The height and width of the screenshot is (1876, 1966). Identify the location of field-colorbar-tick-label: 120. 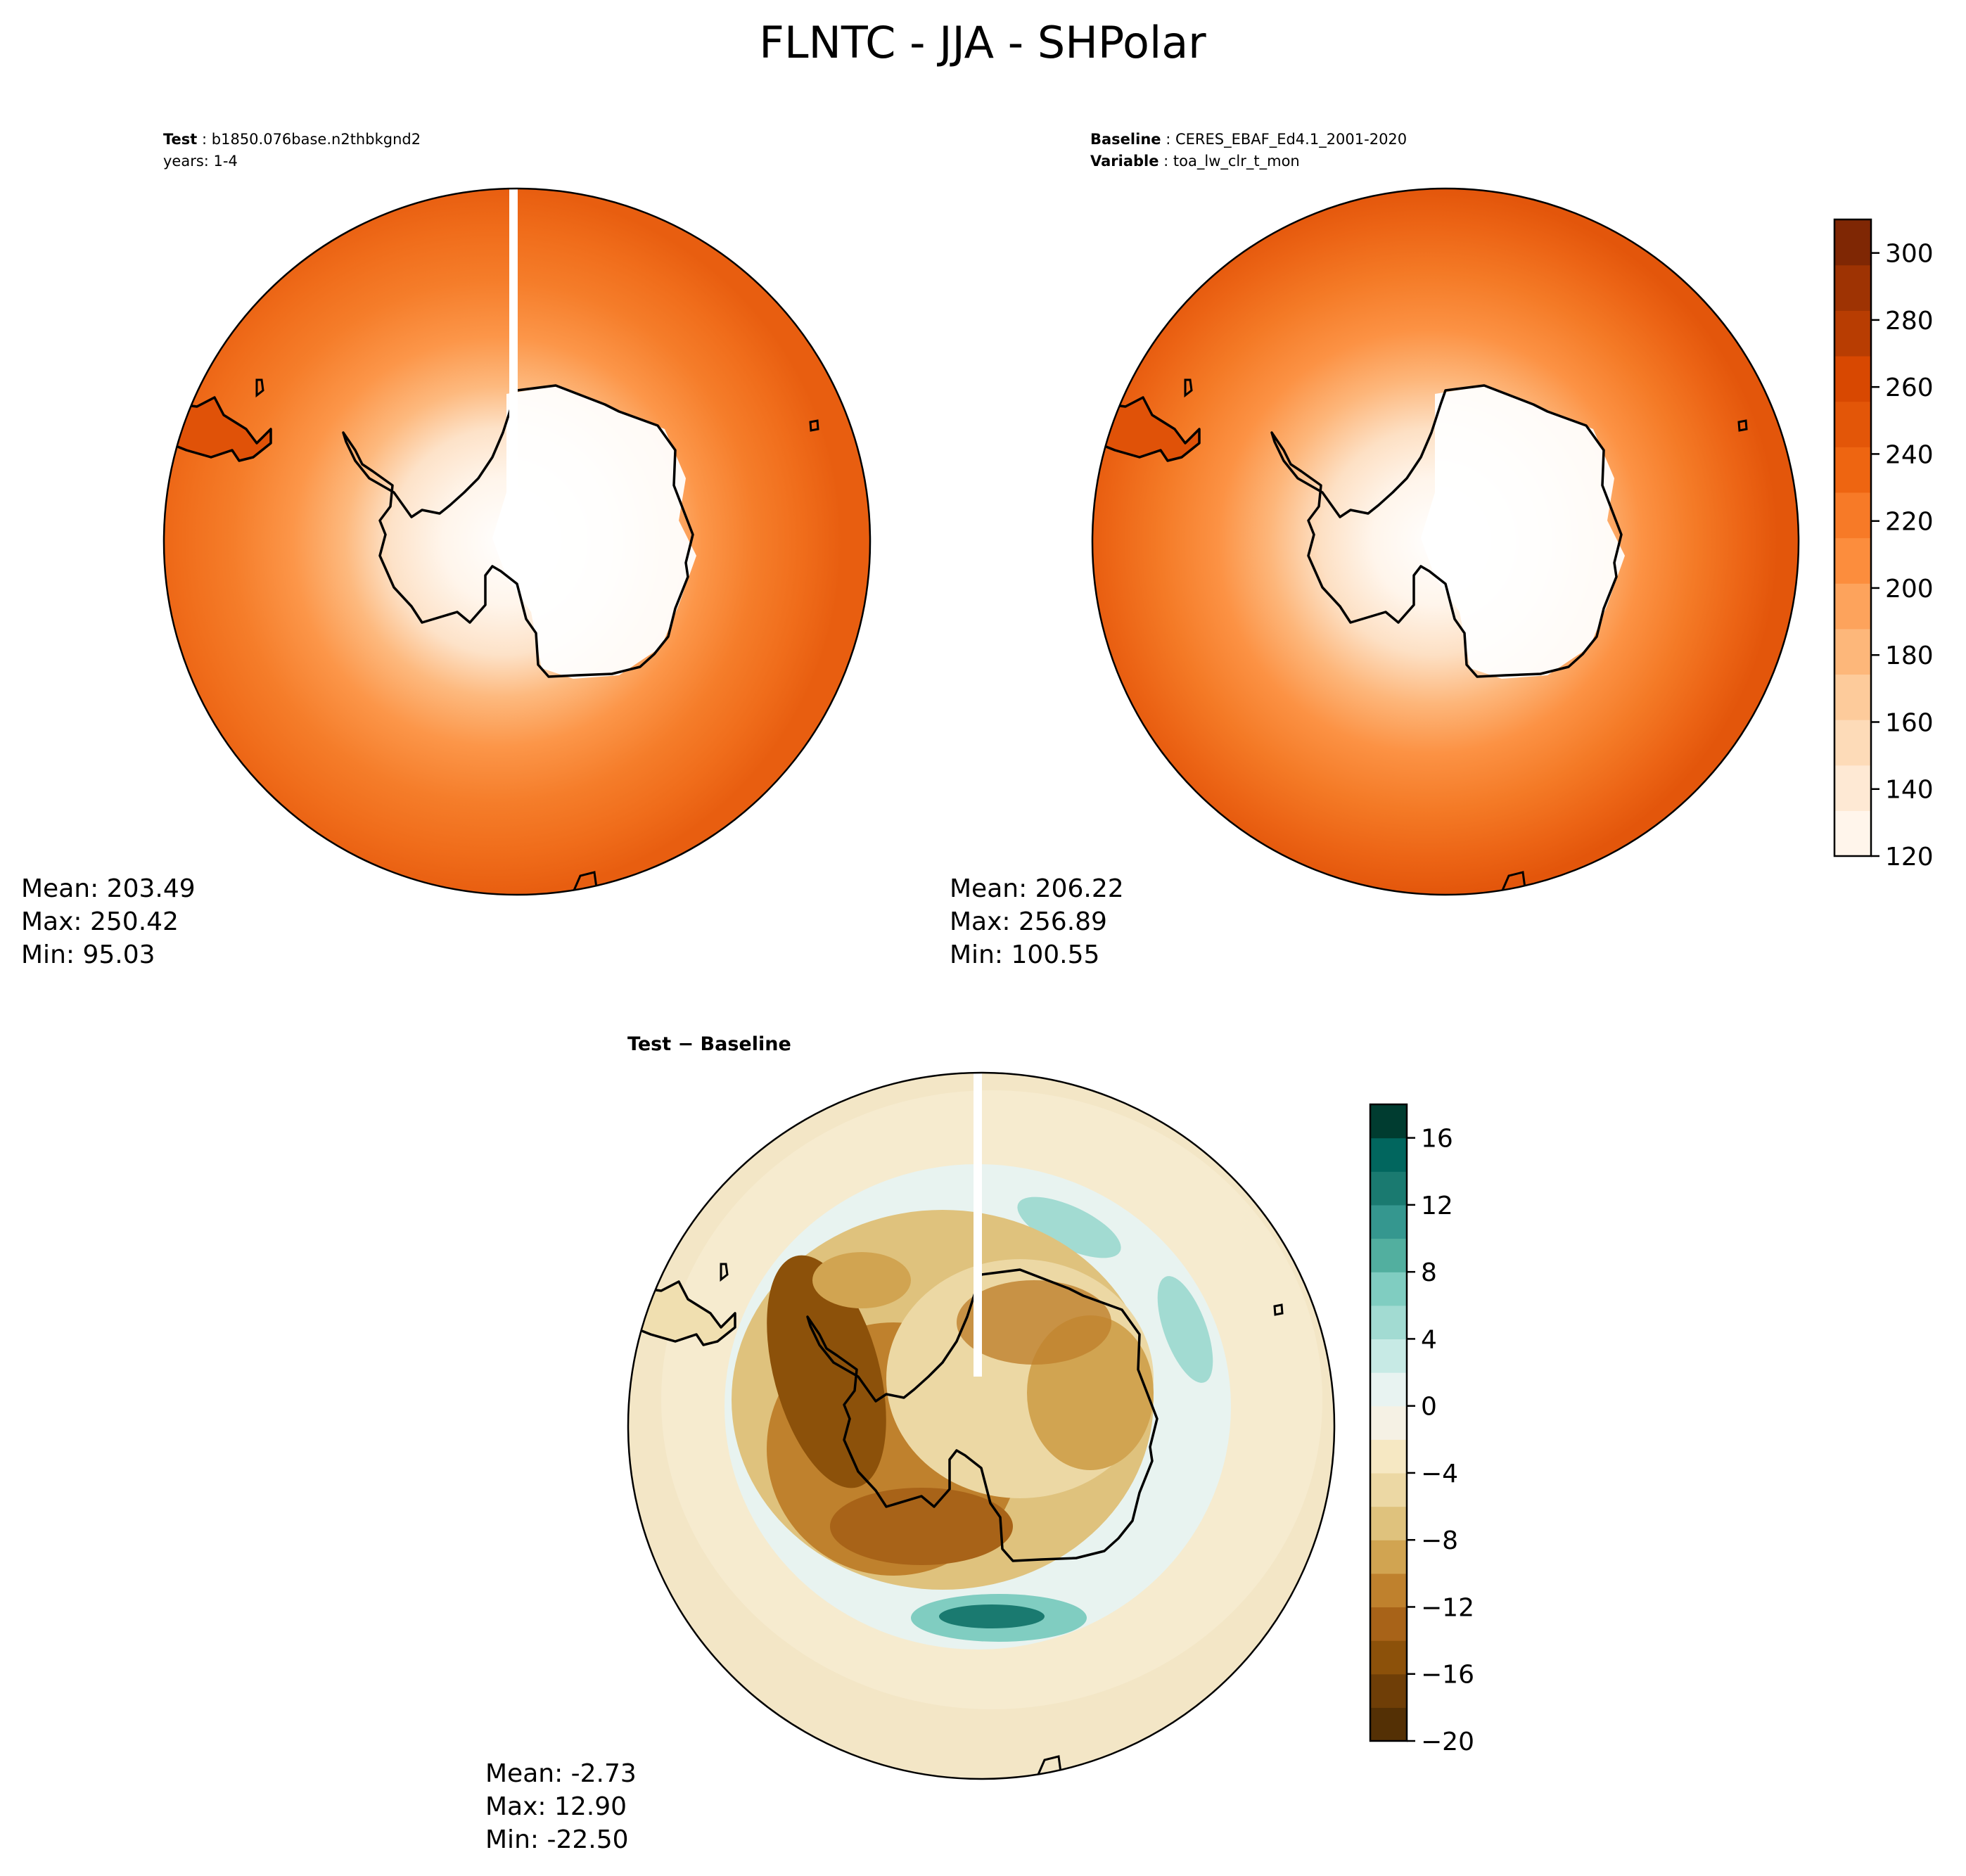
(1909, 857).